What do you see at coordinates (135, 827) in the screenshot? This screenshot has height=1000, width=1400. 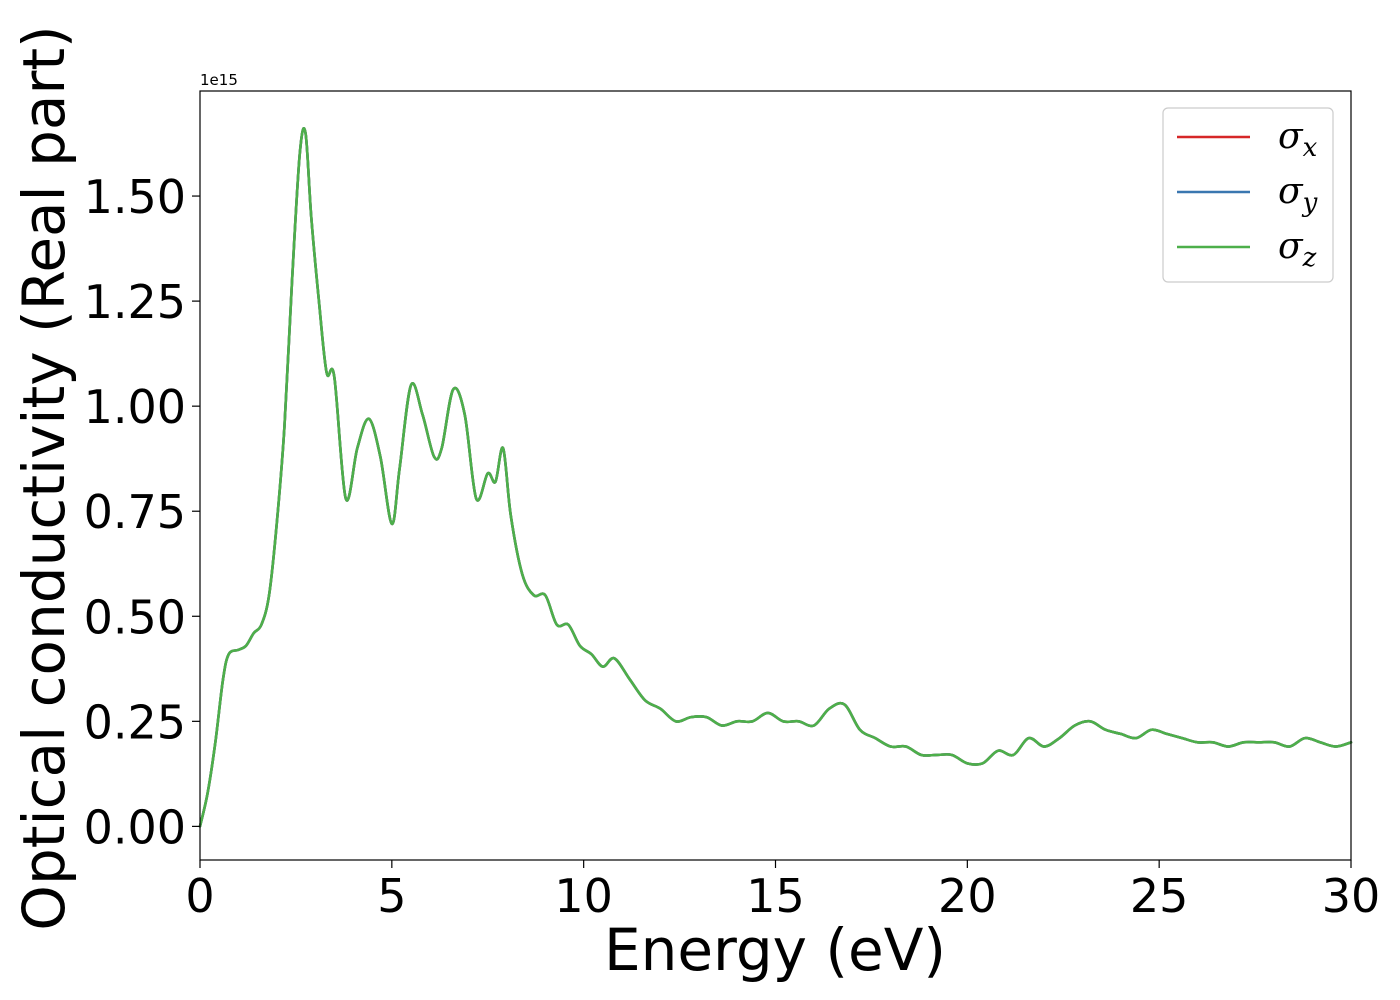 I see `y-tick-label: 0.00` at bounding box center [135, 827].